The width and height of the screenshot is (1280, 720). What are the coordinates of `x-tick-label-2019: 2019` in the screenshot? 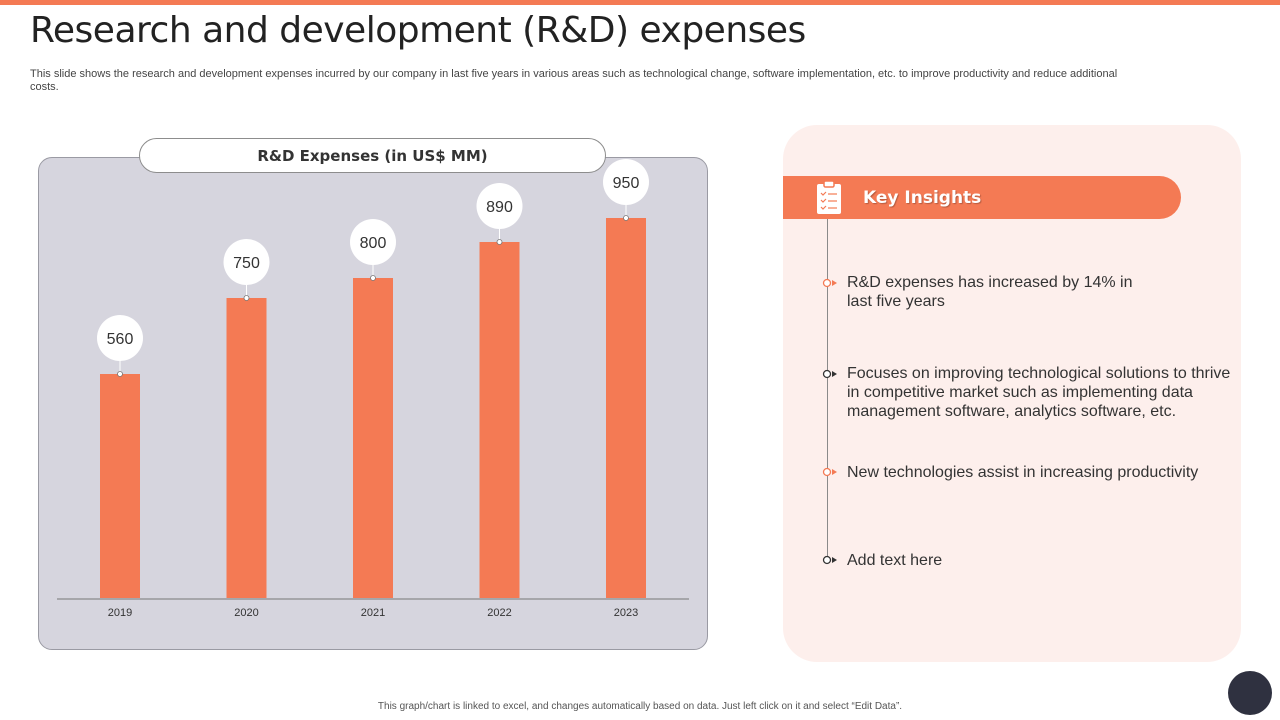 It's located at (120, 613).